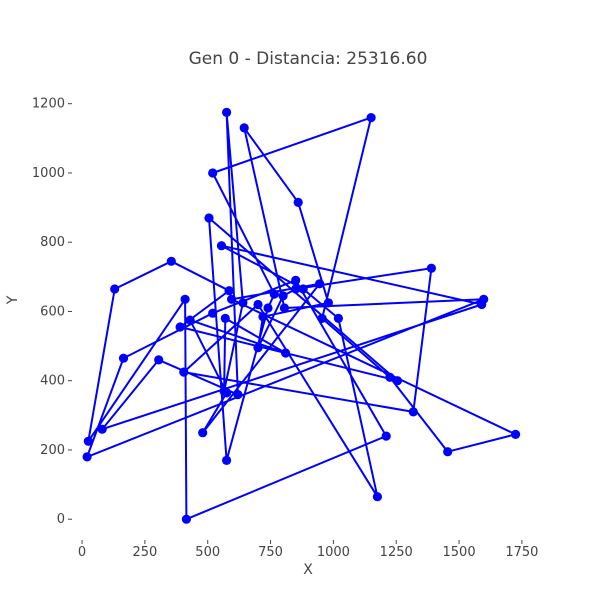 This screenshot has height=600, width=600. Describe the element at coordinates (48, 104) in the screenshot. I see `y-tick-label: 1200` at that location.